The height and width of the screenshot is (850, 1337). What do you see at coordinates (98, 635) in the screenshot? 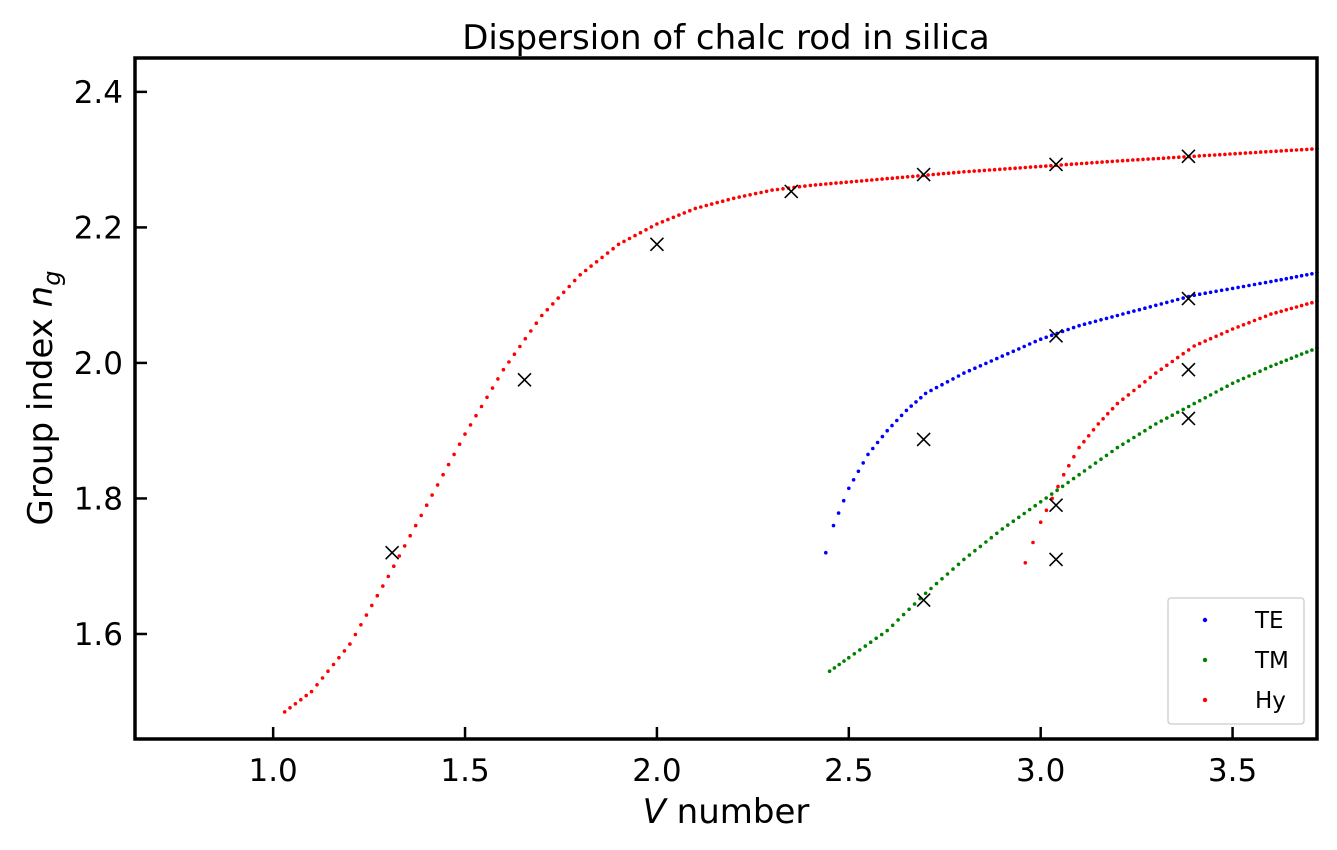
I see `y-tick-label: 1.6` at bounding box center [98, 635].